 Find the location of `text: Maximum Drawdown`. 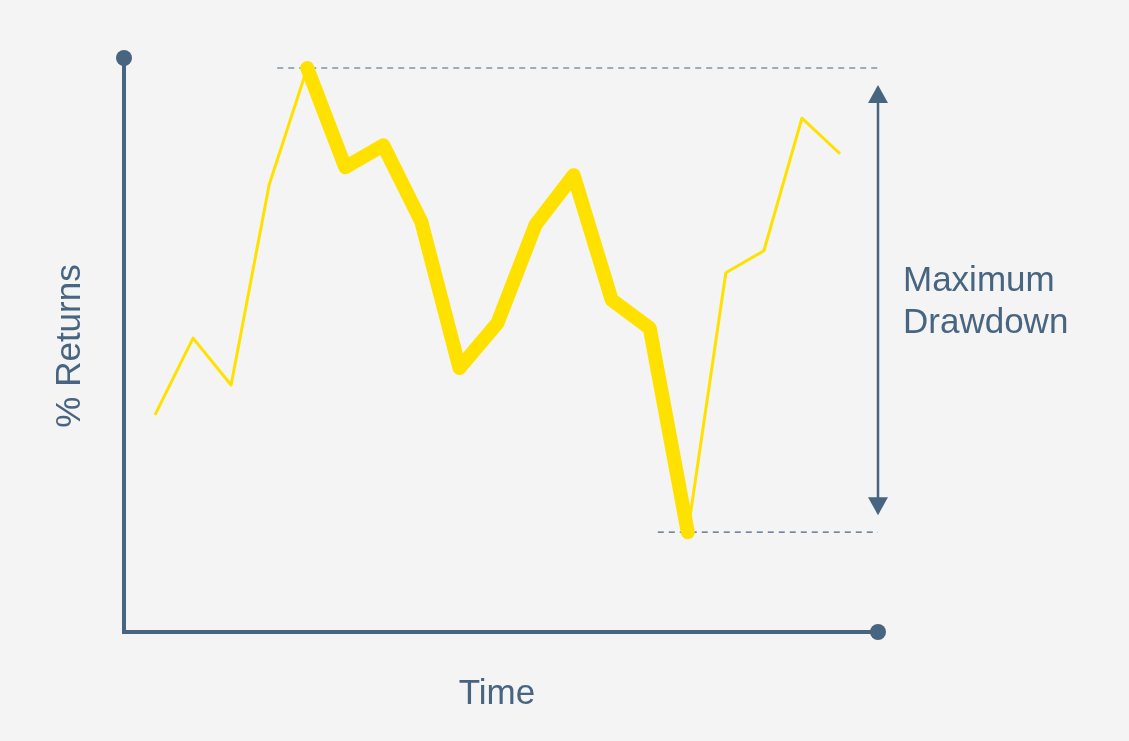

text: Maximum Drawdown is located at coordinates (986, 300).